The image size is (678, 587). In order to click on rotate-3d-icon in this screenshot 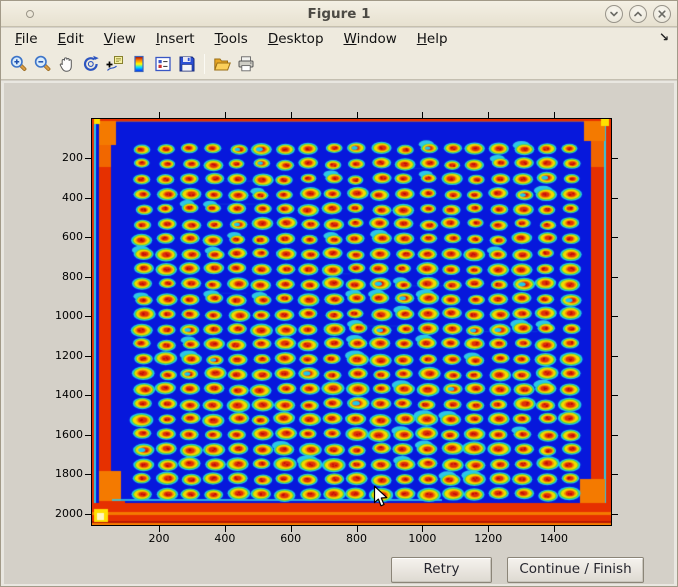, I will do `click(91, 64)`.